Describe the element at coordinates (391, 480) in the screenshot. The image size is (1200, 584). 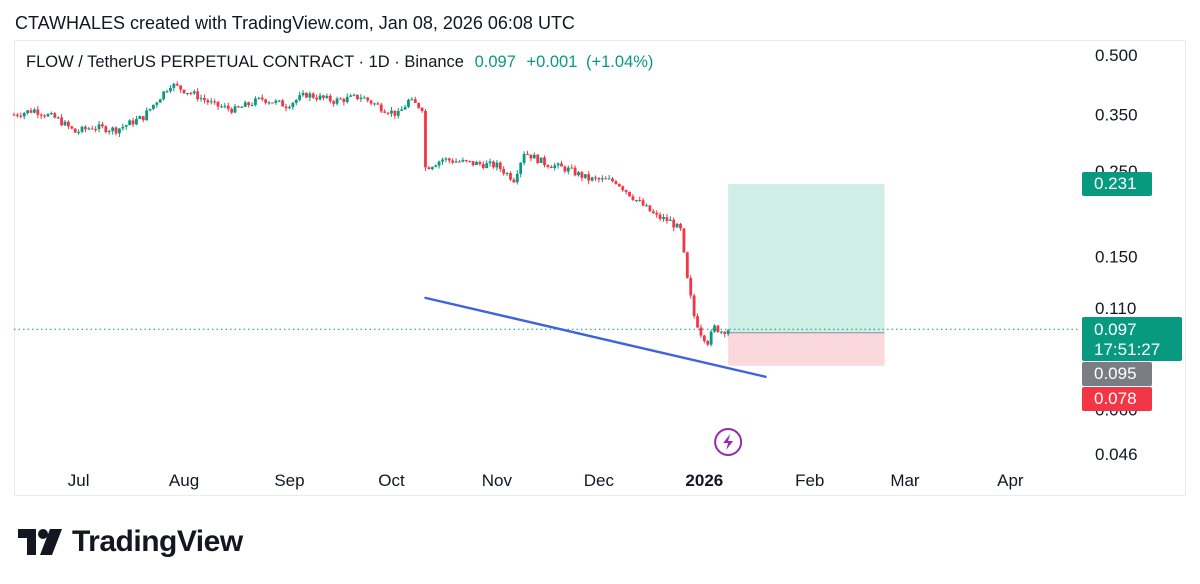
I see `x-axis-tick-label: Oct` at that location.